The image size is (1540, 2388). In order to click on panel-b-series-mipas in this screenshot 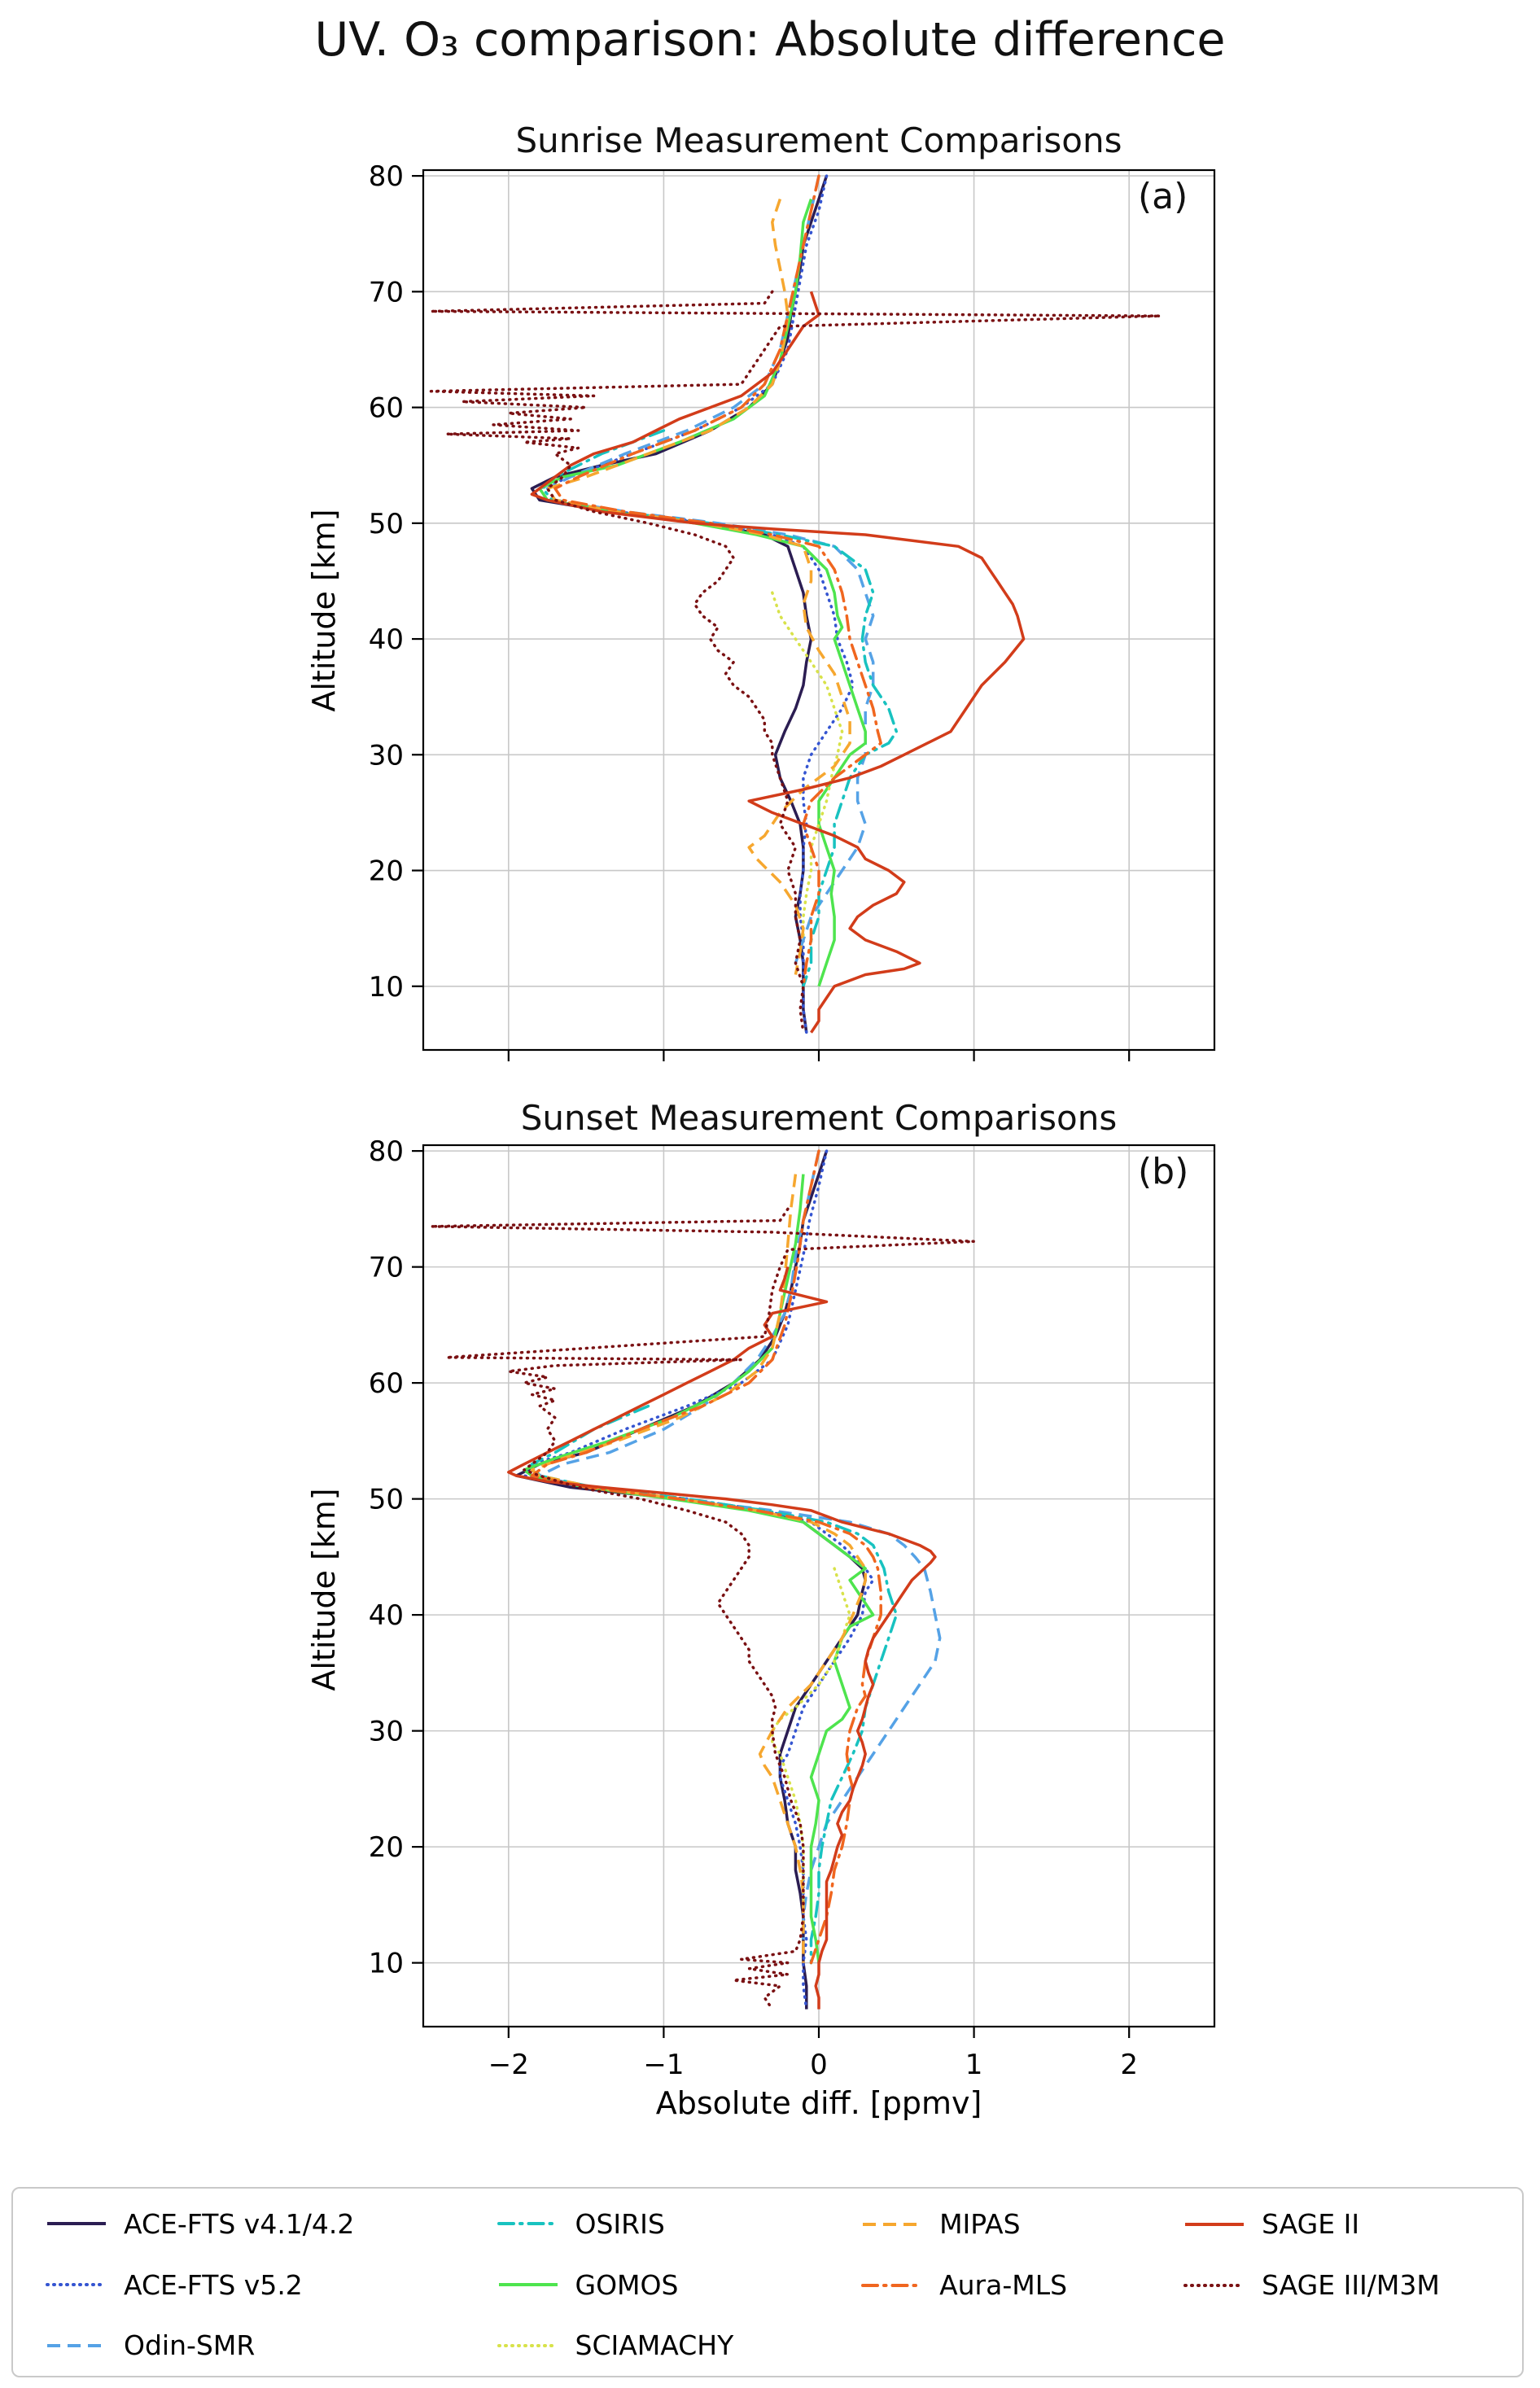, I will do `click(699, 1568)`.